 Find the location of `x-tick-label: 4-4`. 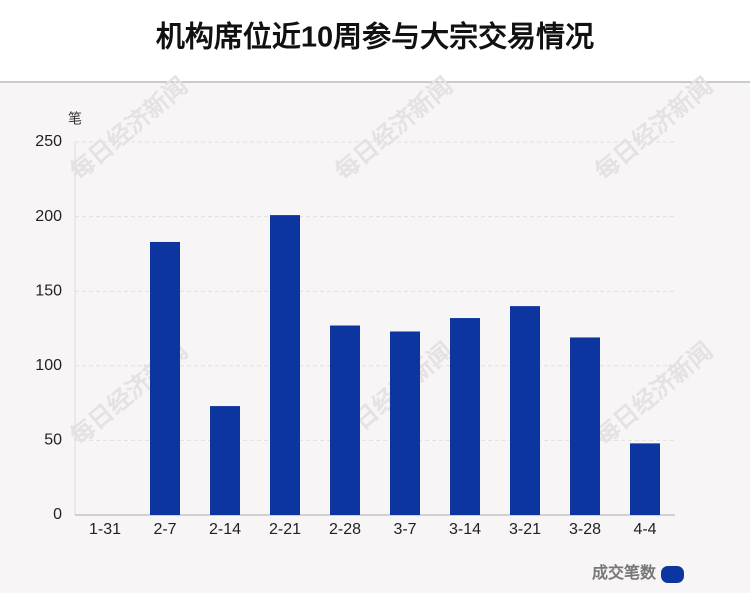

x-tick-label: 4-4 is located at coordinates (644, 529).